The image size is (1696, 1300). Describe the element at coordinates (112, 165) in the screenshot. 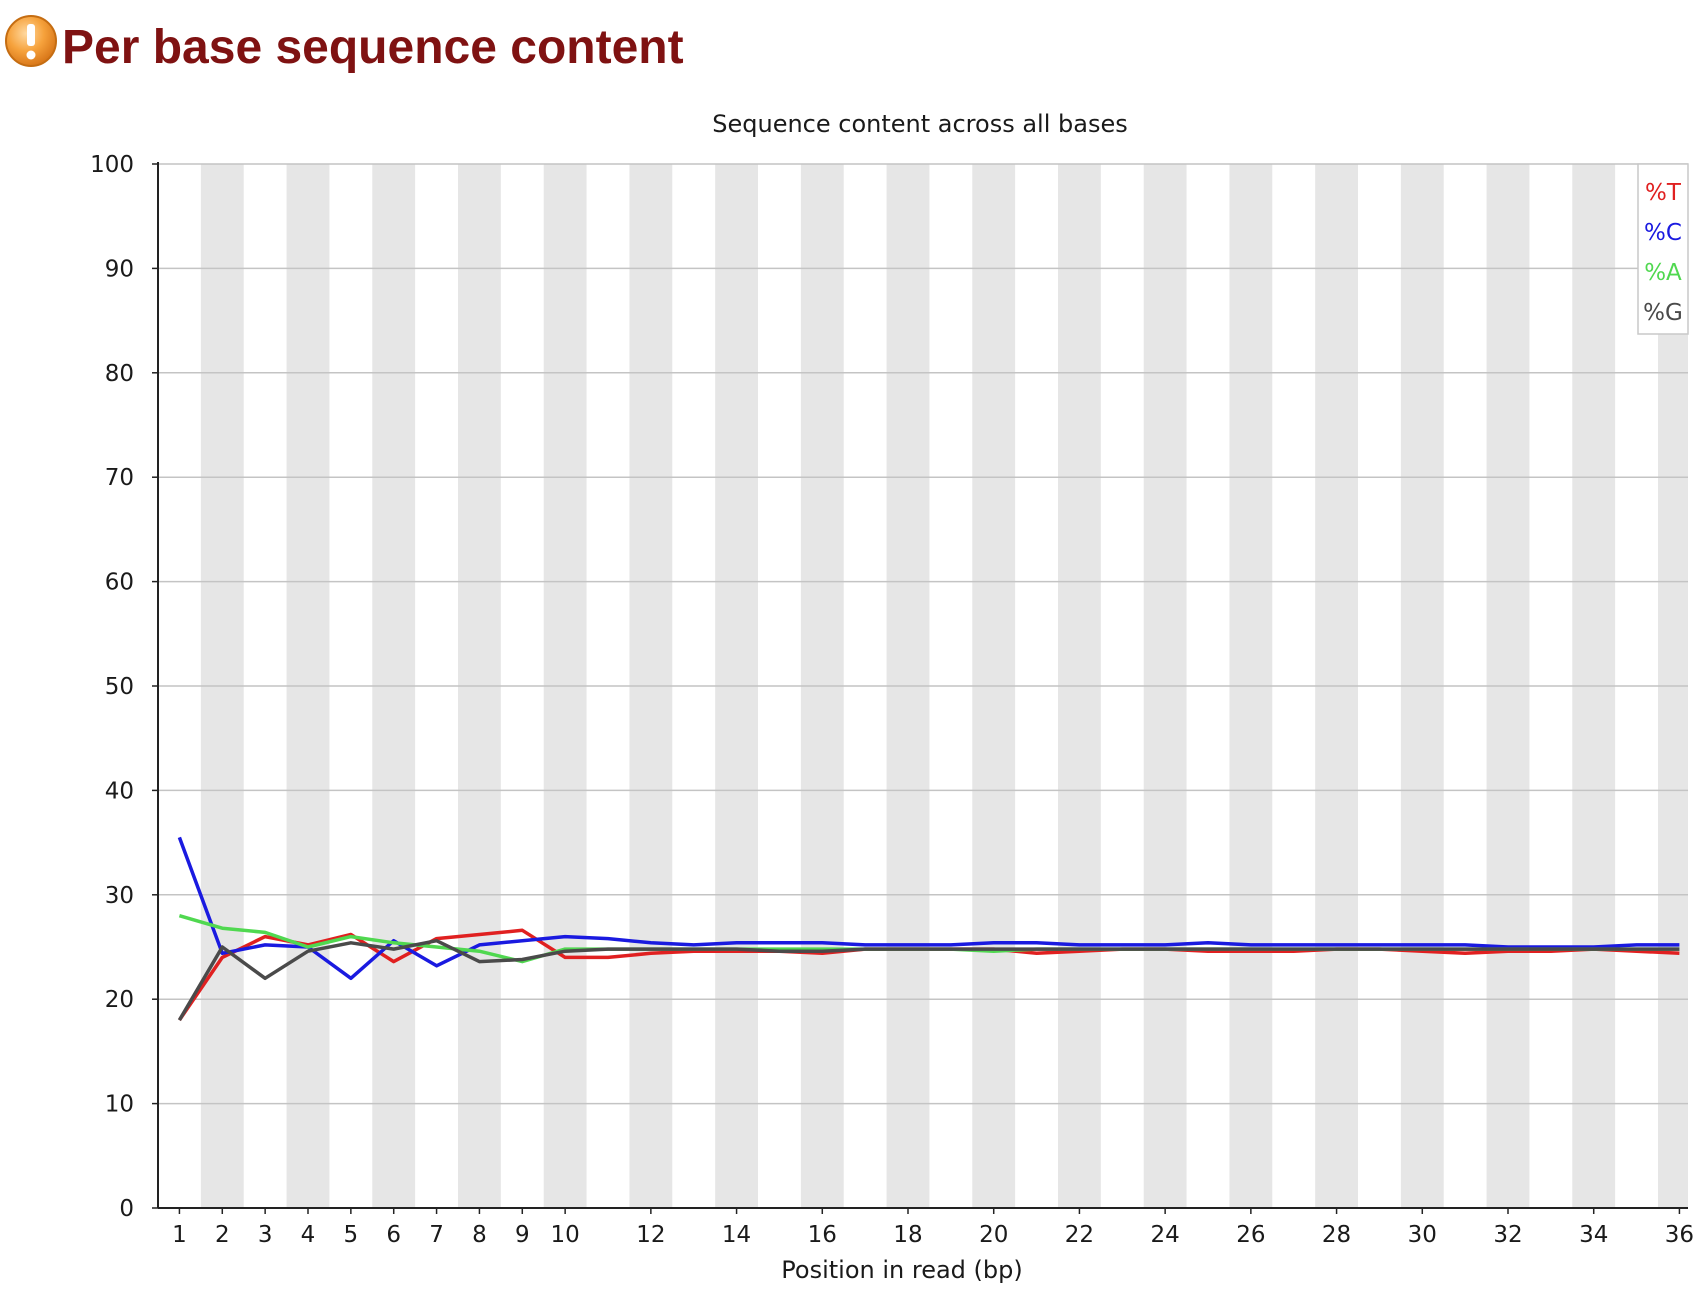

I see `y-tick-label: 100` at that location.